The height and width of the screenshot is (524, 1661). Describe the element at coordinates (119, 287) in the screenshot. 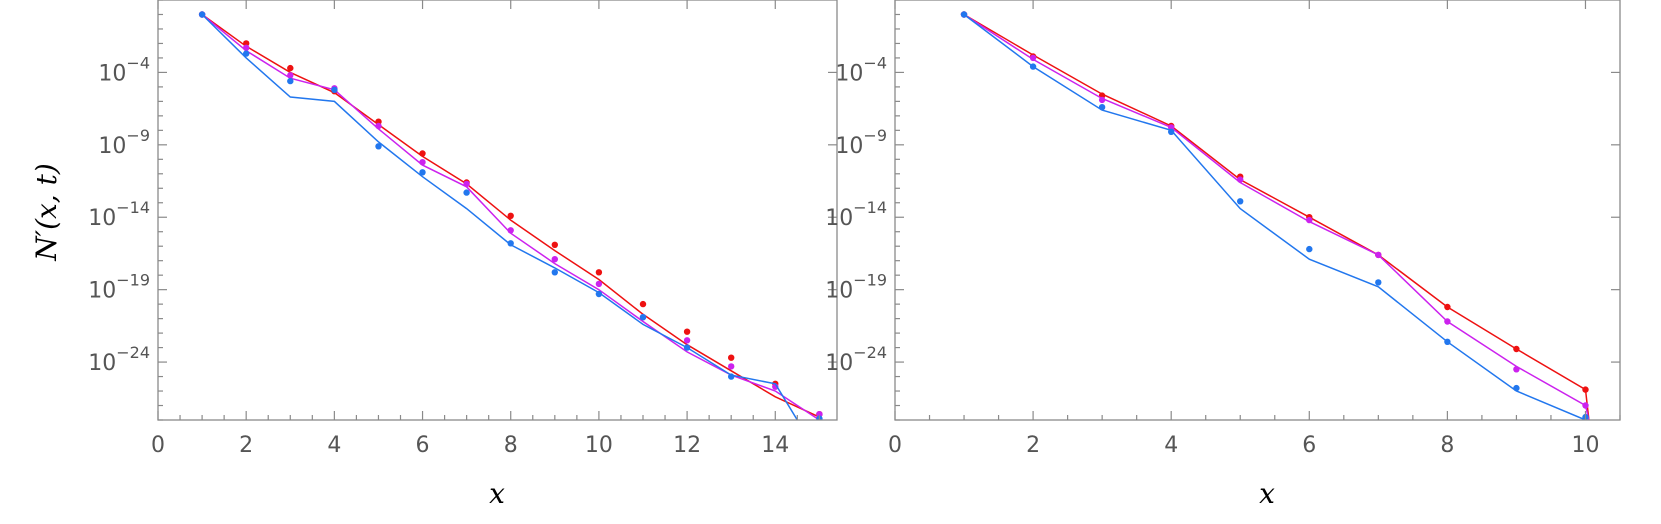

I see `left-y-tick-label-3: 10⁻¹⁹` at that location.